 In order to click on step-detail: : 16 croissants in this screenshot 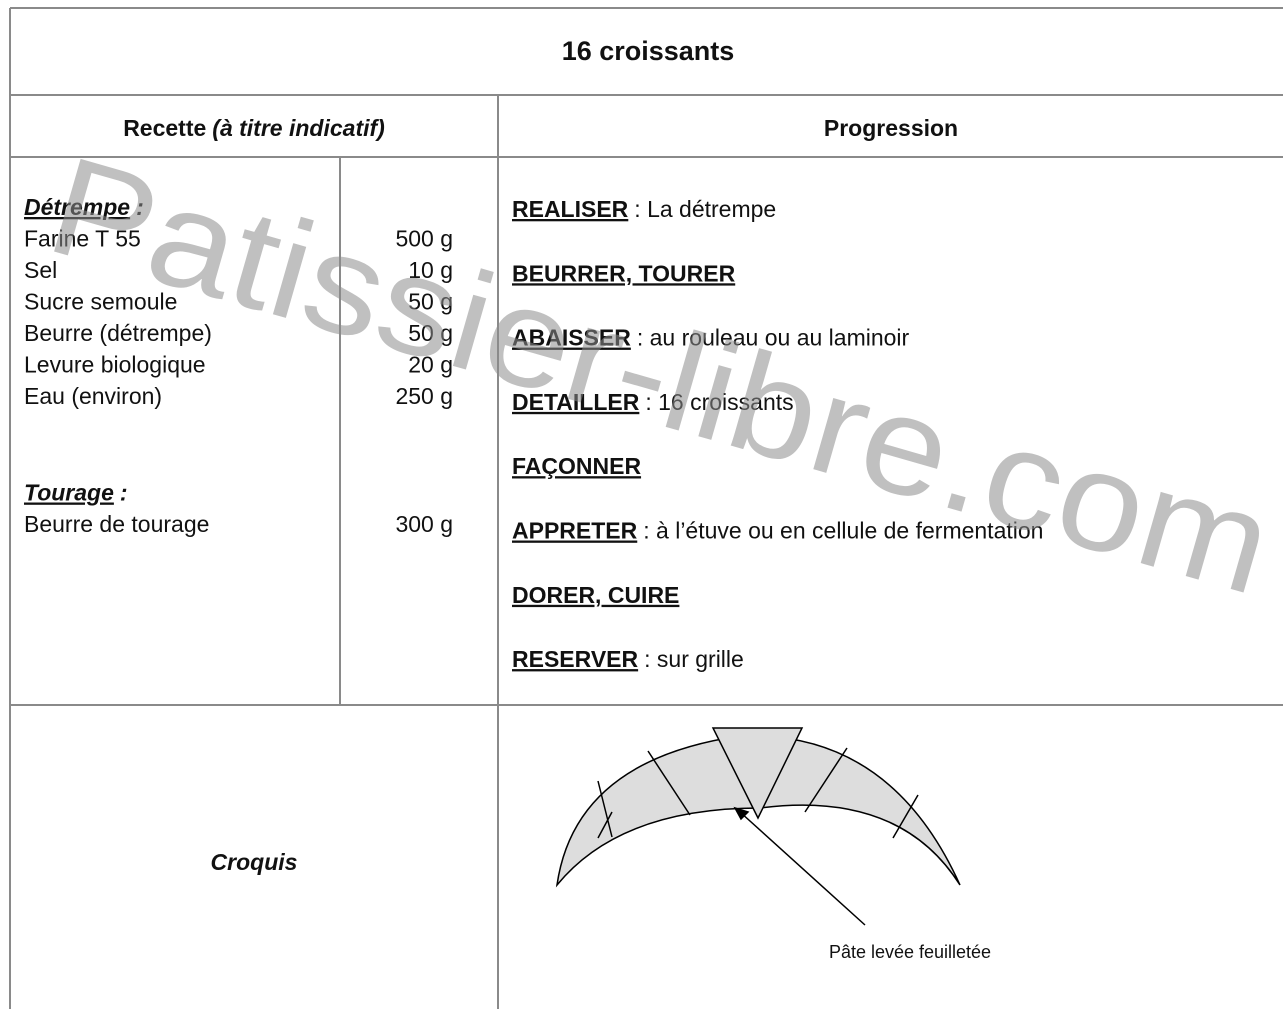, I will do `click(719, 402)`.